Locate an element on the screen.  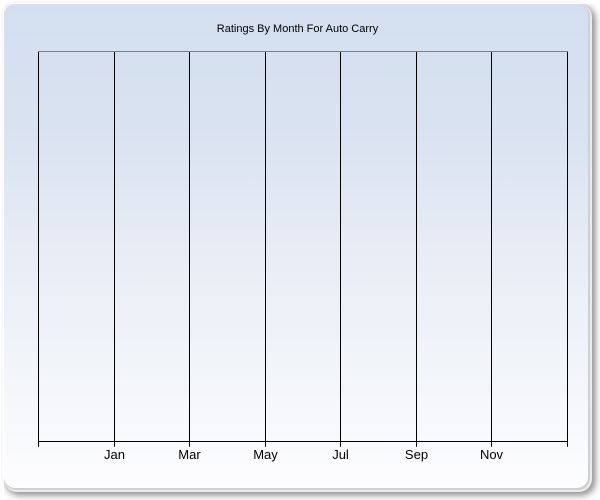
svg-text: Nov is located at coordinates (492, 454).